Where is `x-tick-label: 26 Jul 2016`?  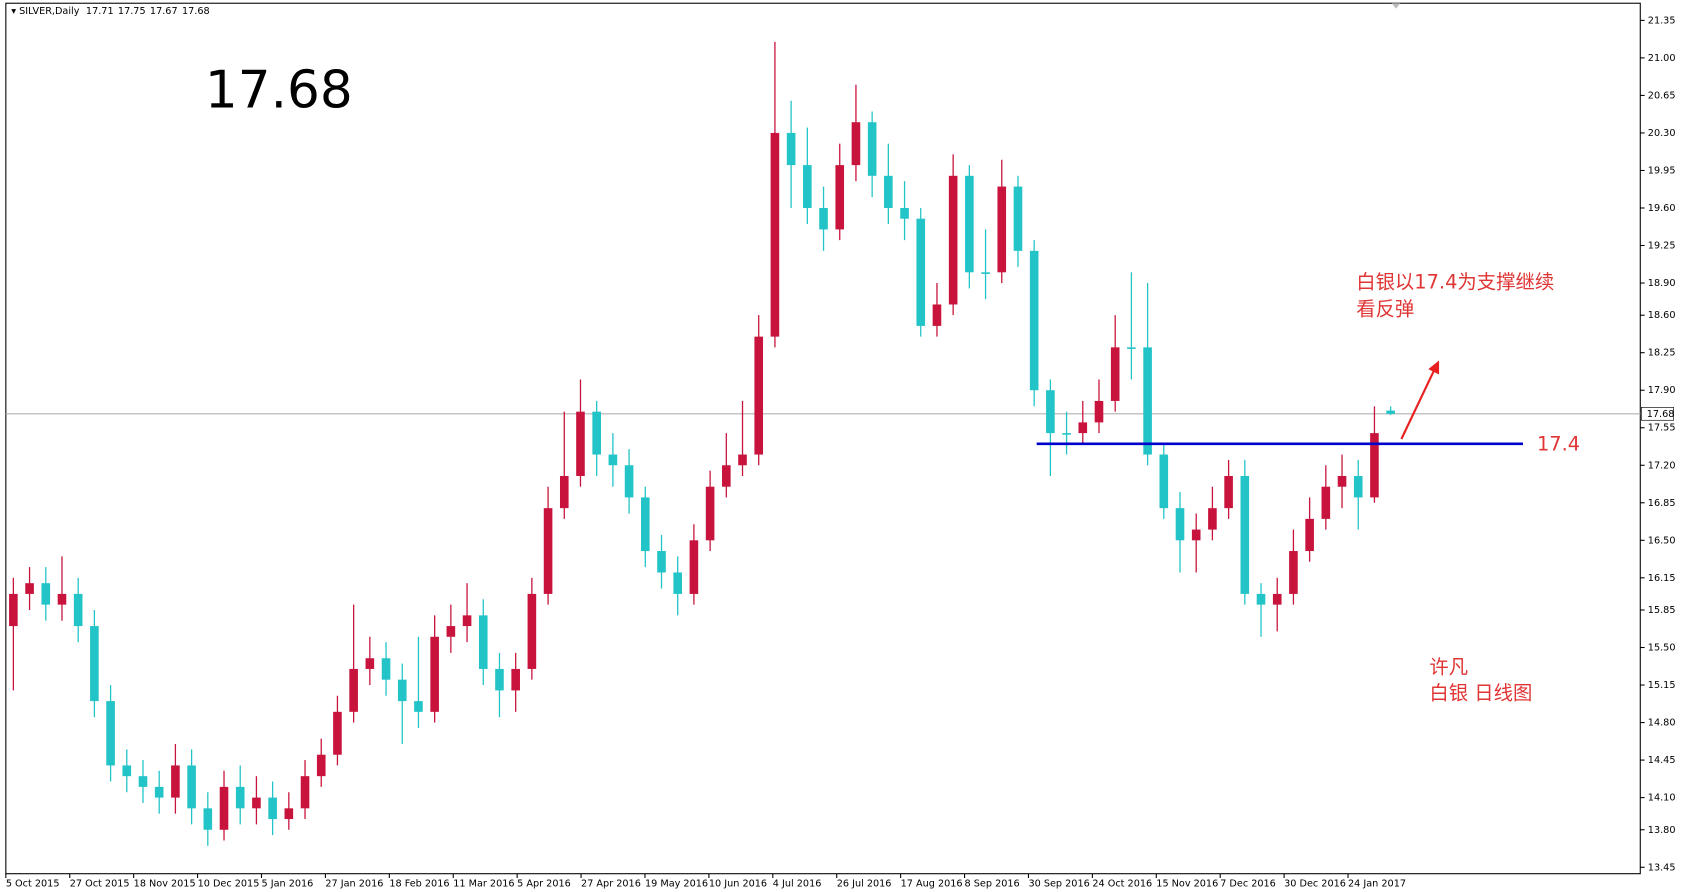 x-tick-label: 26 Jul 2016 is located at coordinates (864, 883).